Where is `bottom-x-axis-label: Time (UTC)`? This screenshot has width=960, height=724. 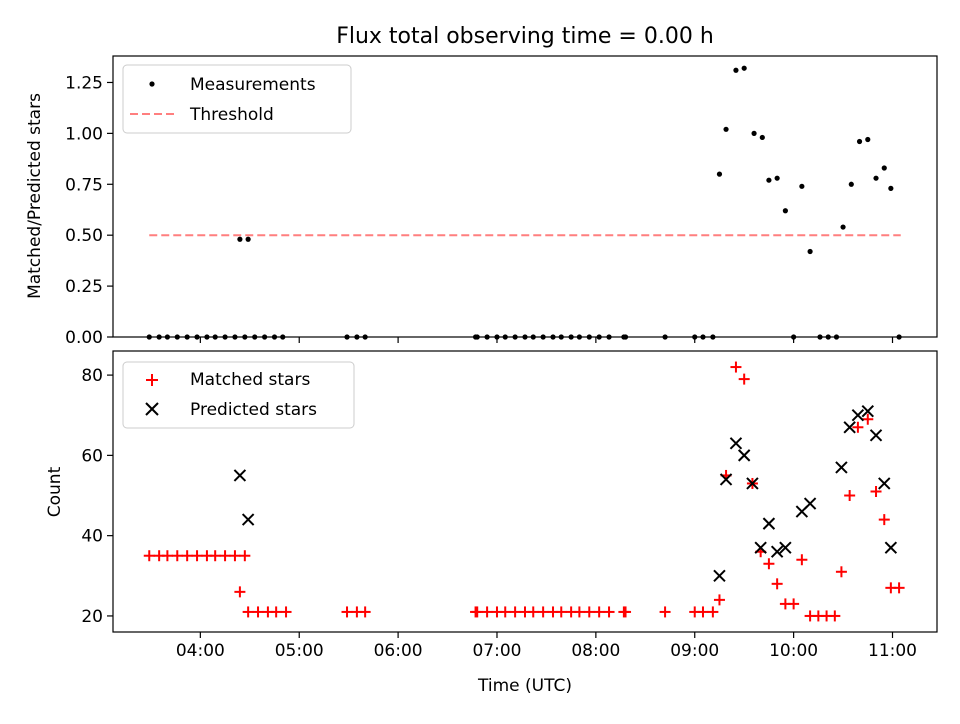 bottom-x-axis-label: Time (UTC) is located at coordinates (524, 686).